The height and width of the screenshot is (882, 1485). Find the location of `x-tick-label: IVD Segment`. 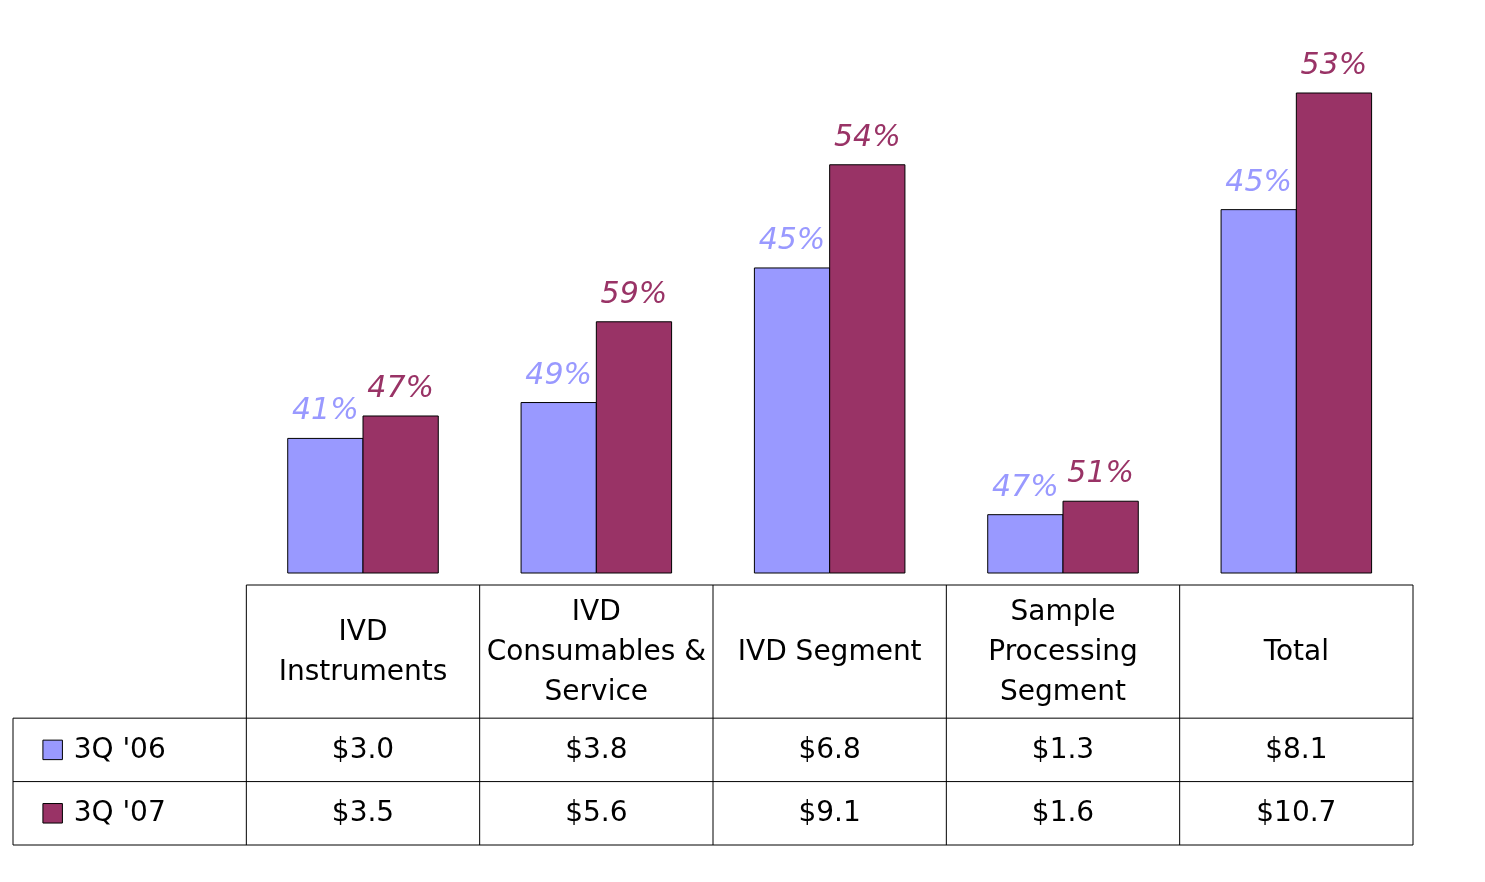

x-tick-label: IVD Segment is located at coordinates (829, 650).